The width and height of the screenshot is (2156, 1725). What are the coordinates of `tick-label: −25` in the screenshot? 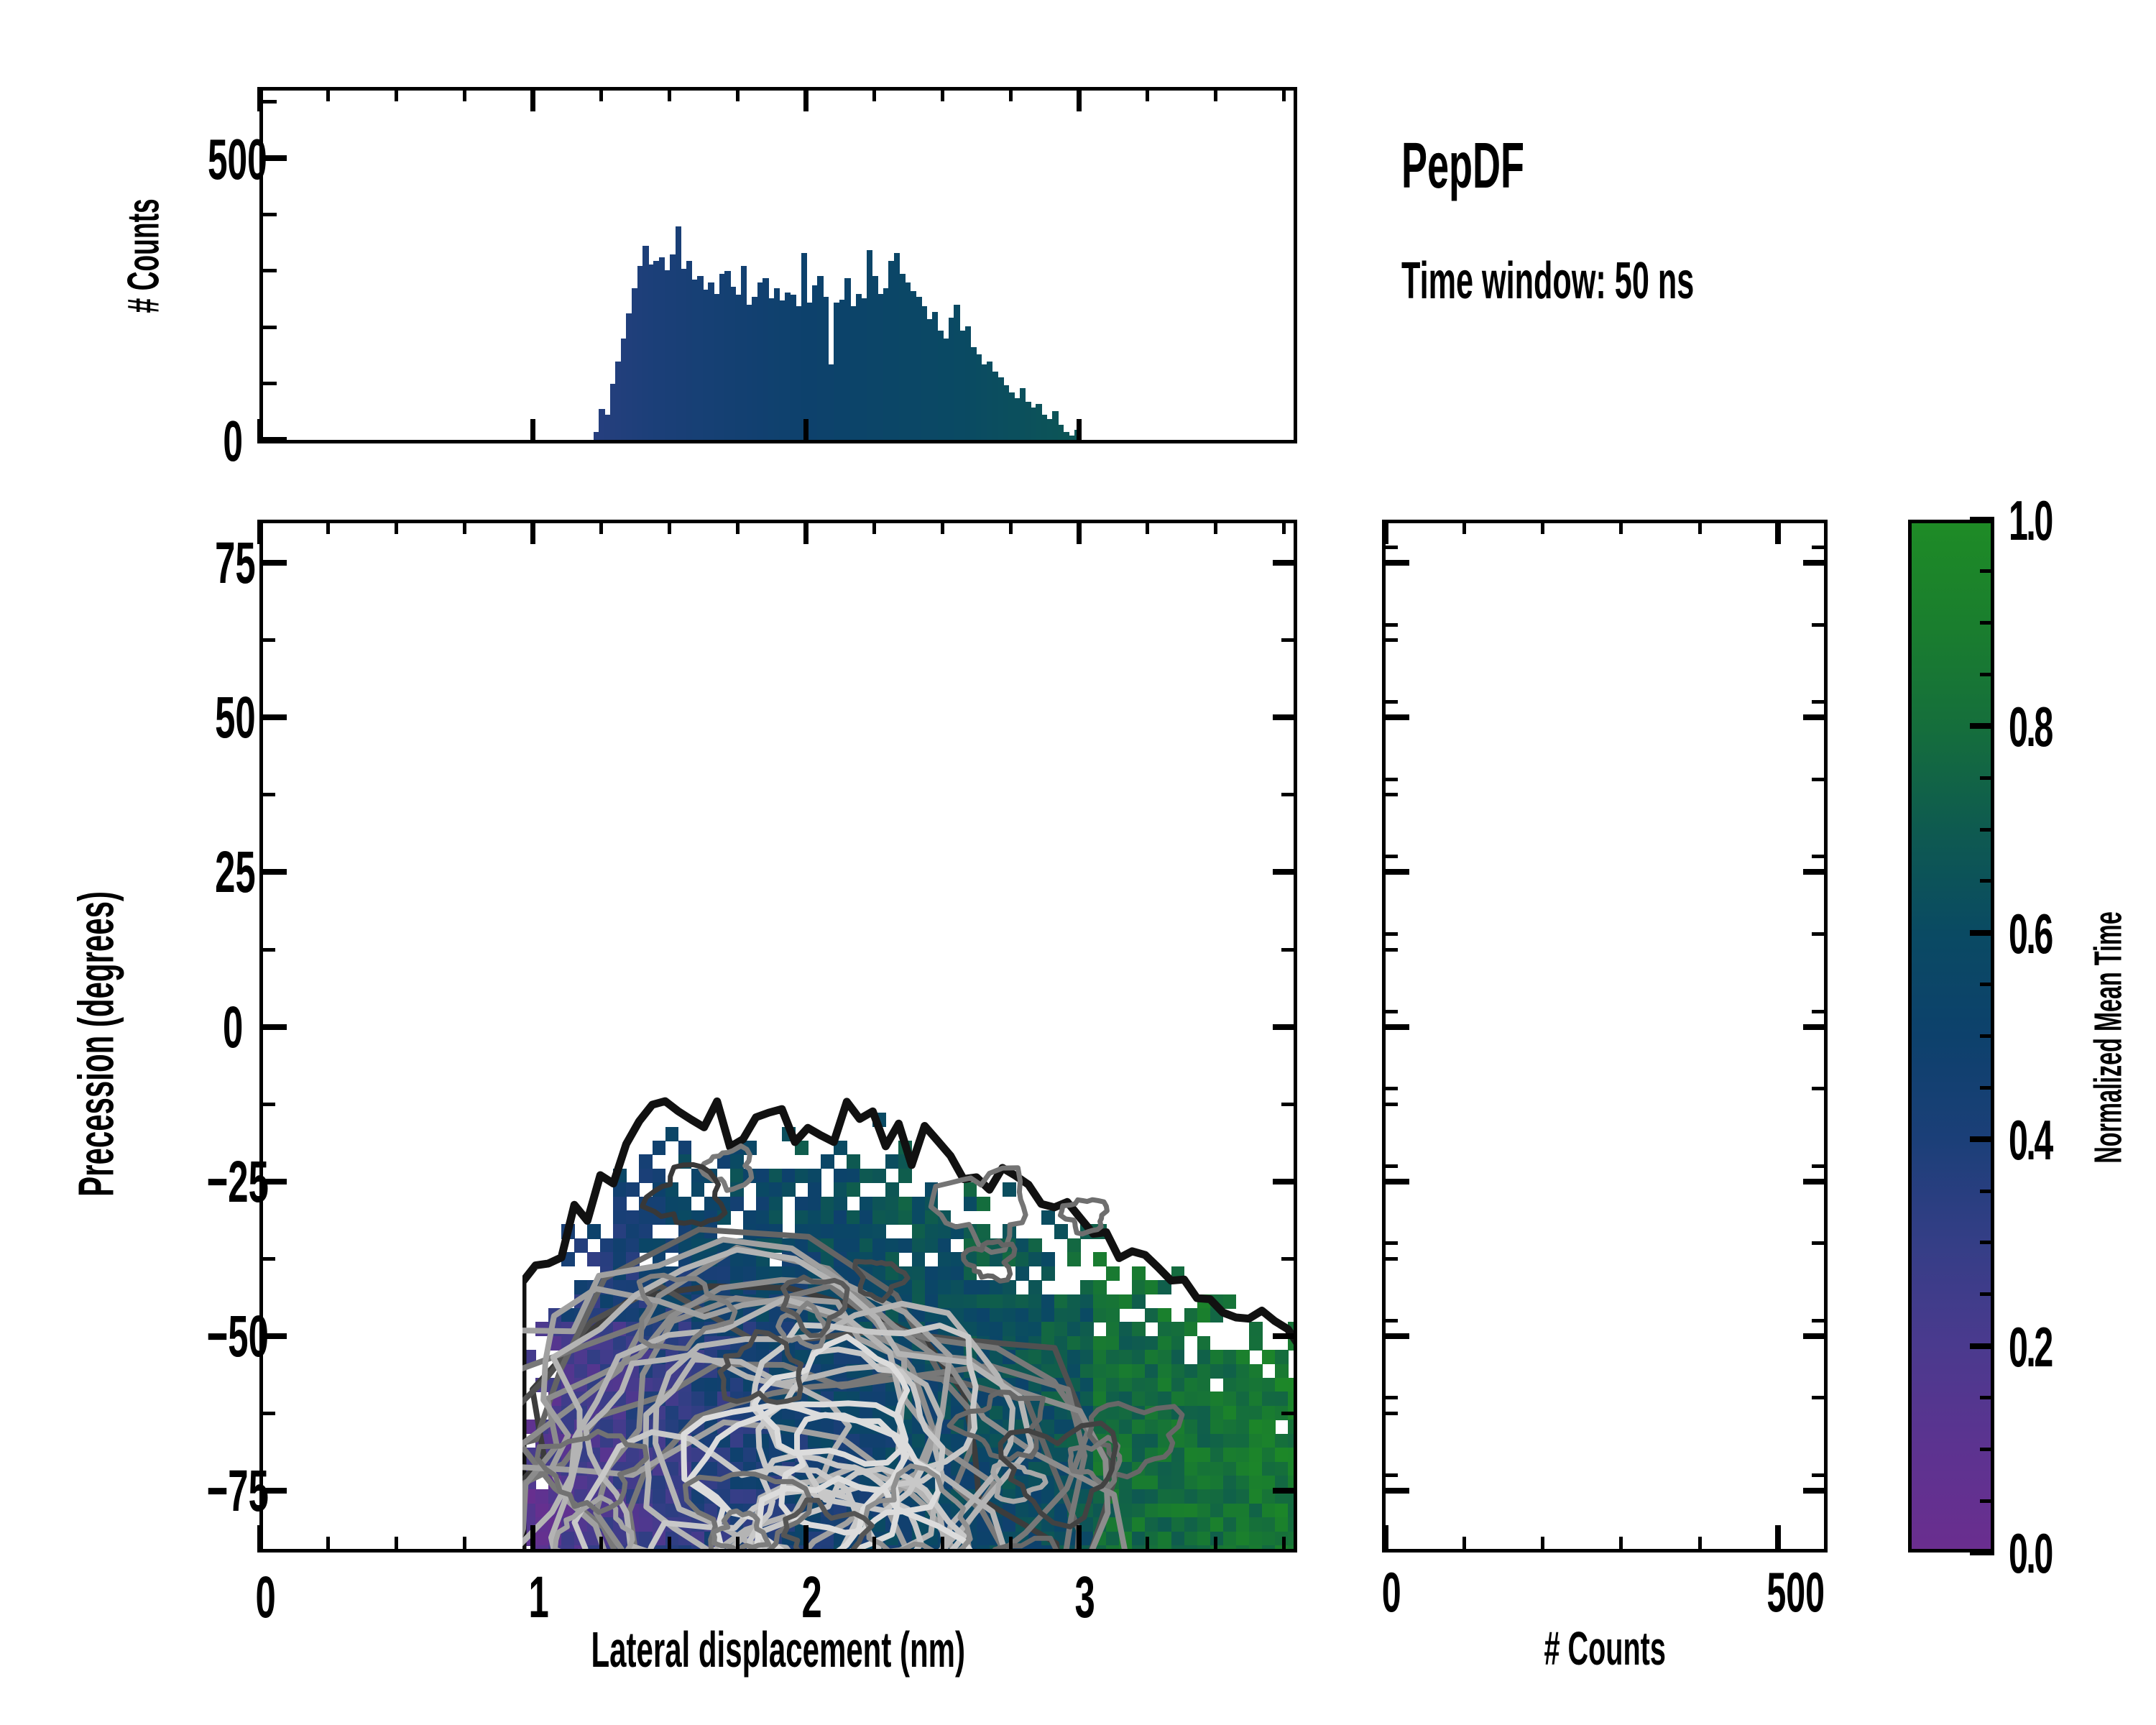 It's located at (238, 1182).